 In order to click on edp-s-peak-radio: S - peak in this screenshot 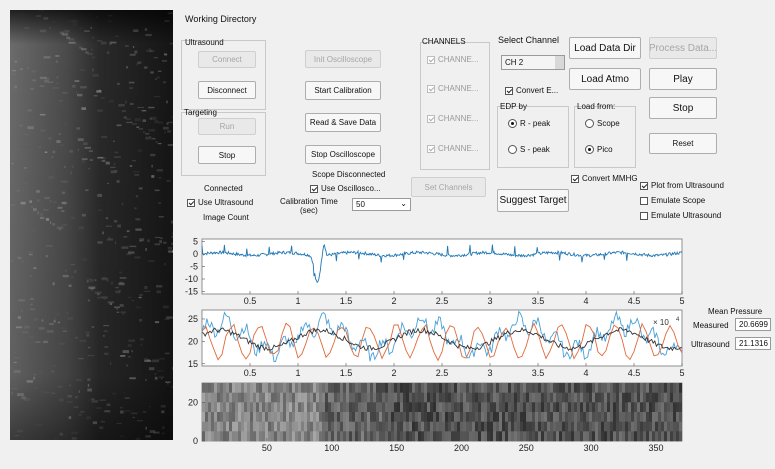, I will do `click(529, 149)`.